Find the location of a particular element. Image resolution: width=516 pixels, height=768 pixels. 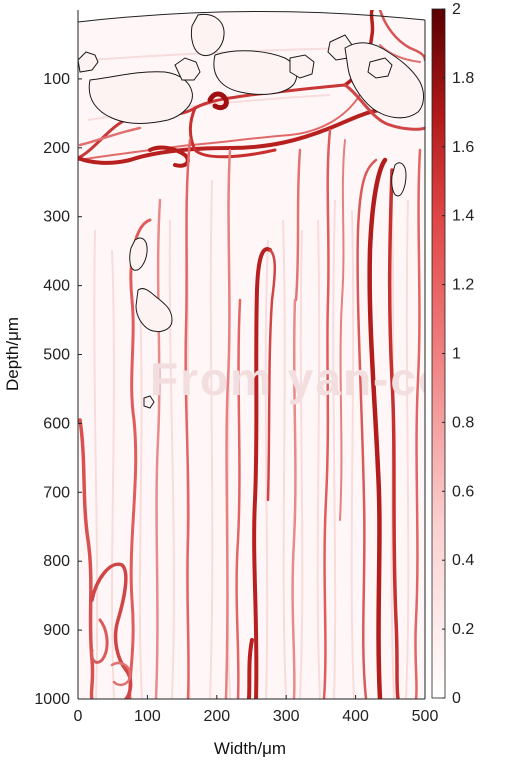

x-tick-label: 100 is located at coordinates (147, 716).